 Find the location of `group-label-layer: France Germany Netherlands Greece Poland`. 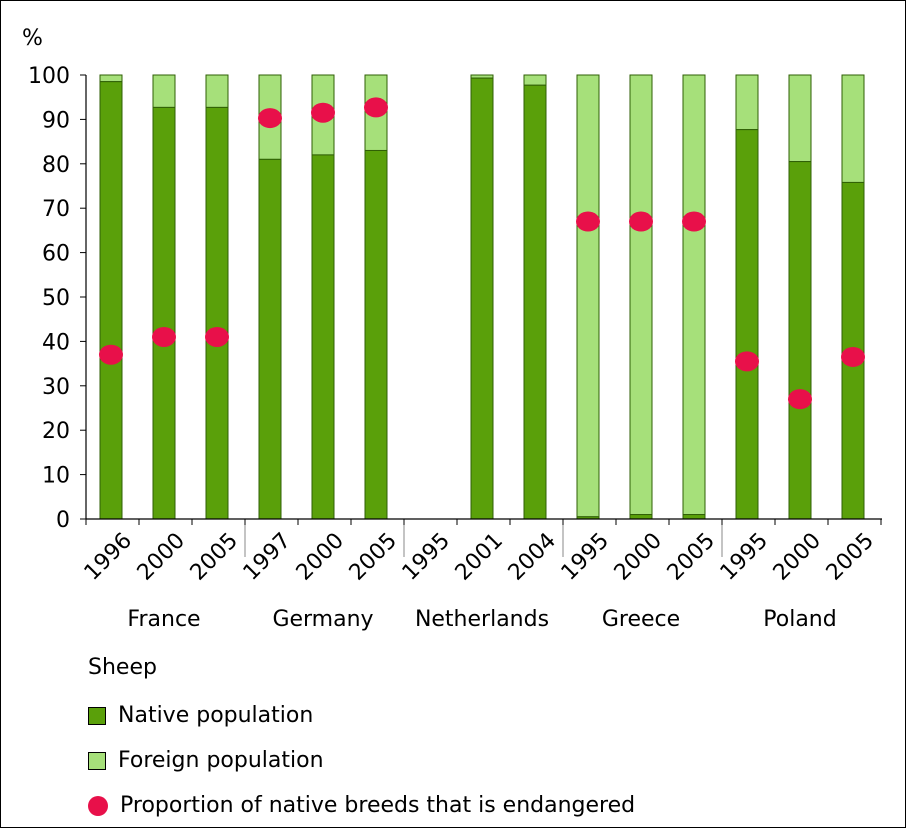

group-label-layer: France Germany Netherlands Greece Poland is located at coordinates (481, 619).